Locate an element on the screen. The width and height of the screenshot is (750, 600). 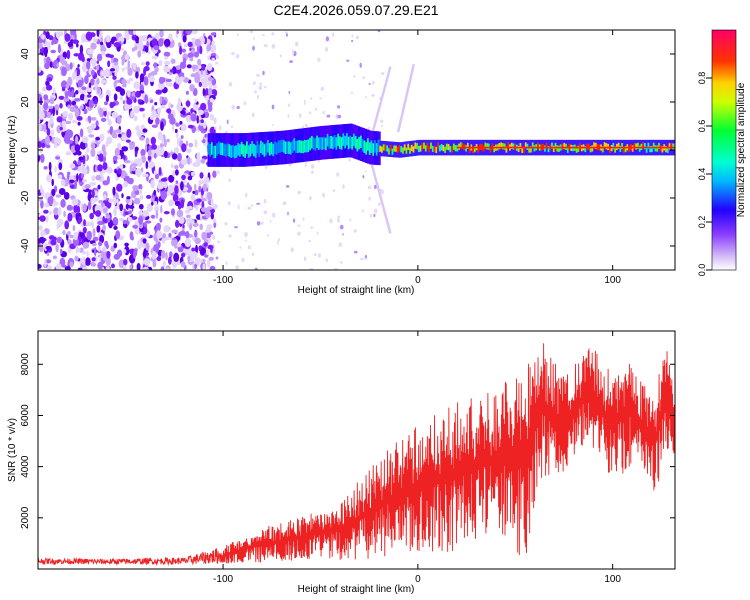
snr-x-axis-label: Height of straight line (km) is located at coordinates (356, 589).